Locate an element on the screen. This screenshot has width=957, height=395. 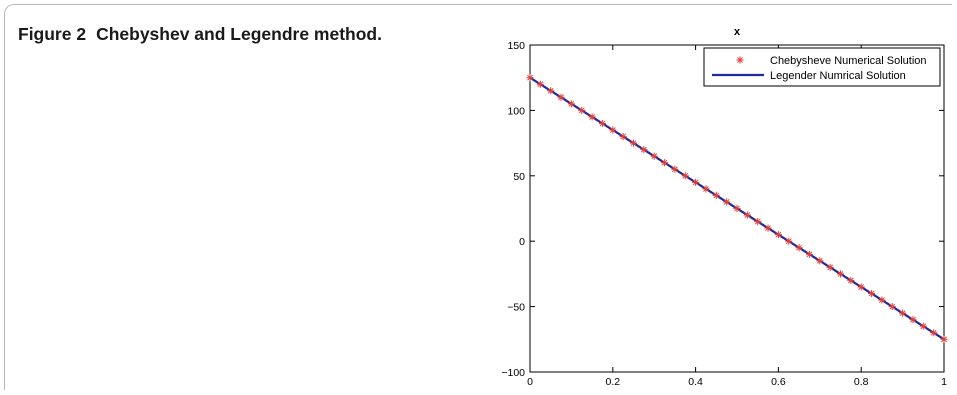
x-tick-label: 0.4 is located at coordinates (695, 382).